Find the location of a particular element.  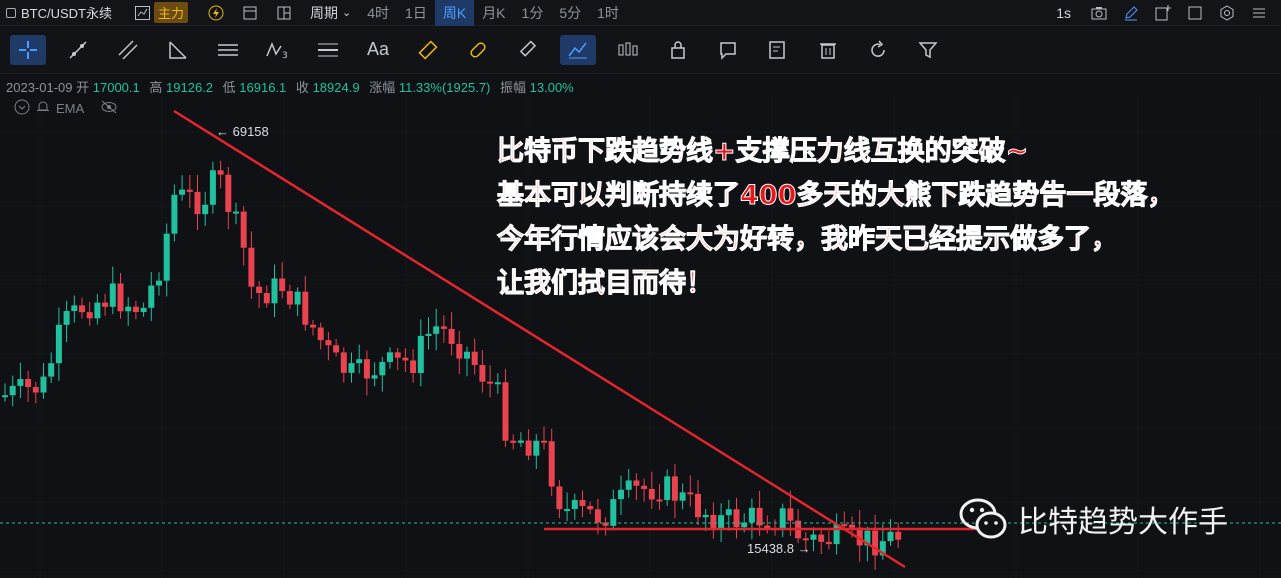

ruler-tool-icon is located at coordinates (428, 50).